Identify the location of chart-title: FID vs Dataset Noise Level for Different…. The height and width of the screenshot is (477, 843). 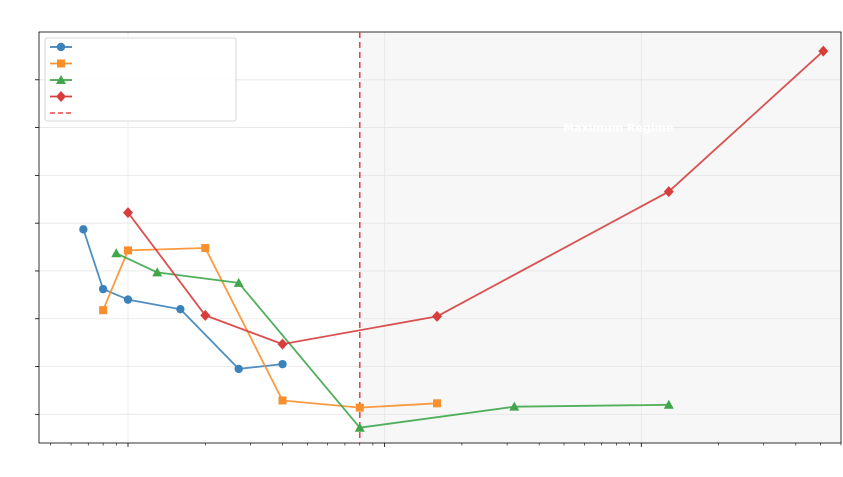
(440, 7).